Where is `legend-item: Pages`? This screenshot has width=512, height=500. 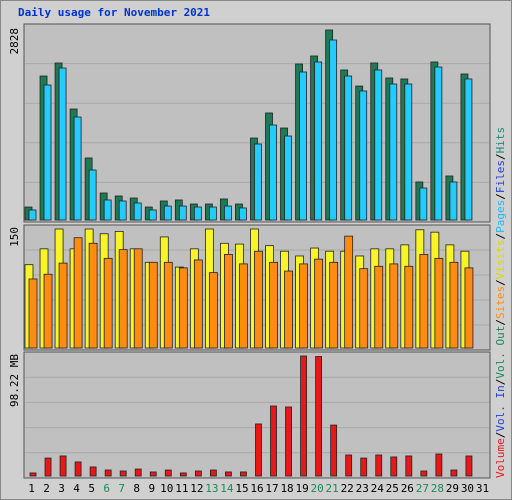 legend-item: Pages is located at coordinates (500, 216).